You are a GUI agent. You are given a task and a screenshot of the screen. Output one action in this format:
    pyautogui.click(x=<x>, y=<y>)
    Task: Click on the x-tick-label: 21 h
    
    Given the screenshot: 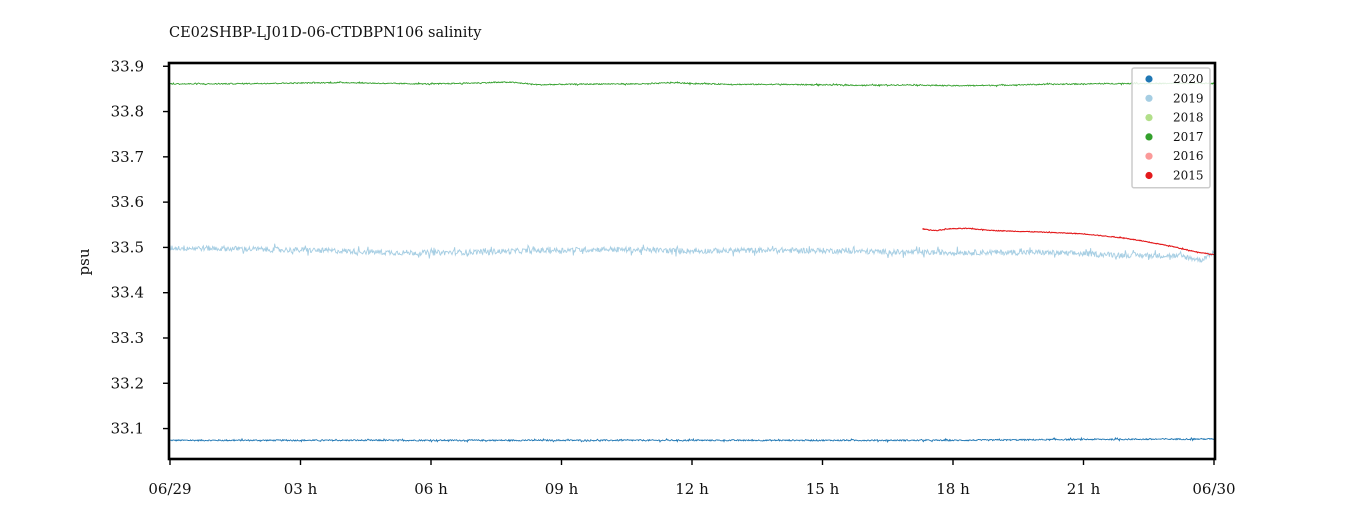 What is the action you would take?
    pyautogui.click(x=1084, y=489)
    